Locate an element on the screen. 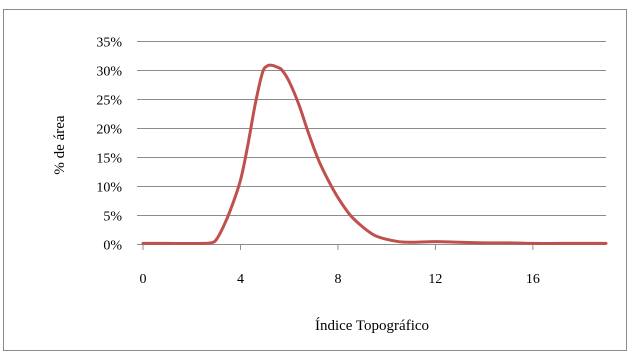  x-axis-title: Índice Topográfico is located at coordinates (372, 325).